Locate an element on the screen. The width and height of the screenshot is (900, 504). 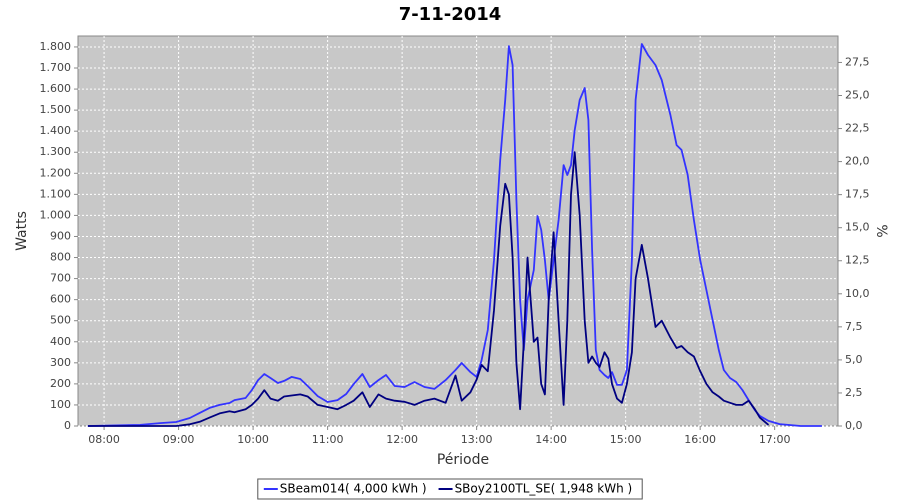
y-tick-label: 1.400 is located at coordinates (56, 130).